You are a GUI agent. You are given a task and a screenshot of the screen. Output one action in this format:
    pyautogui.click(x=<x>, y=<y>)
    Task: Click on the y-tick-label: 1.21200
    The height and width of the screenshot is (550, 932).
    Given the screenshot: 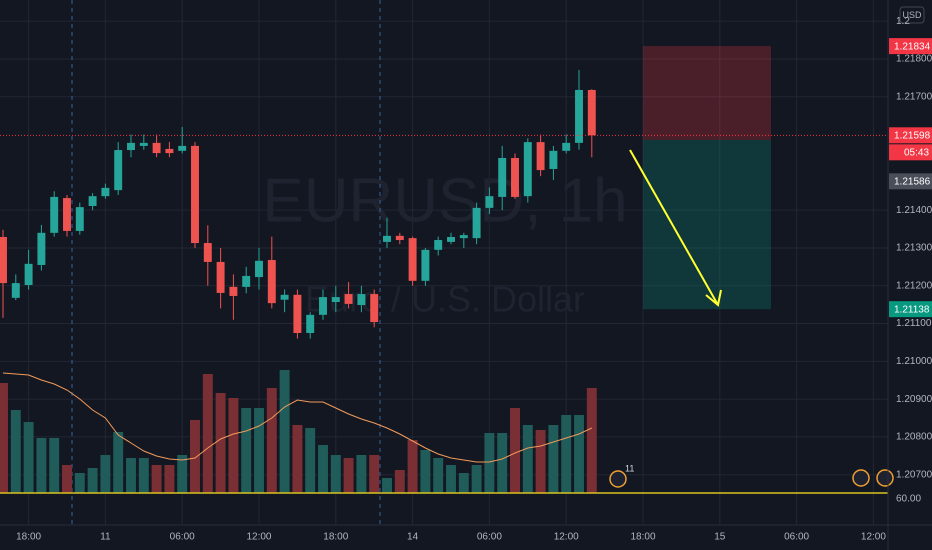 What is the action you would take?
    pyautogui.click(x=914, y=285)
    